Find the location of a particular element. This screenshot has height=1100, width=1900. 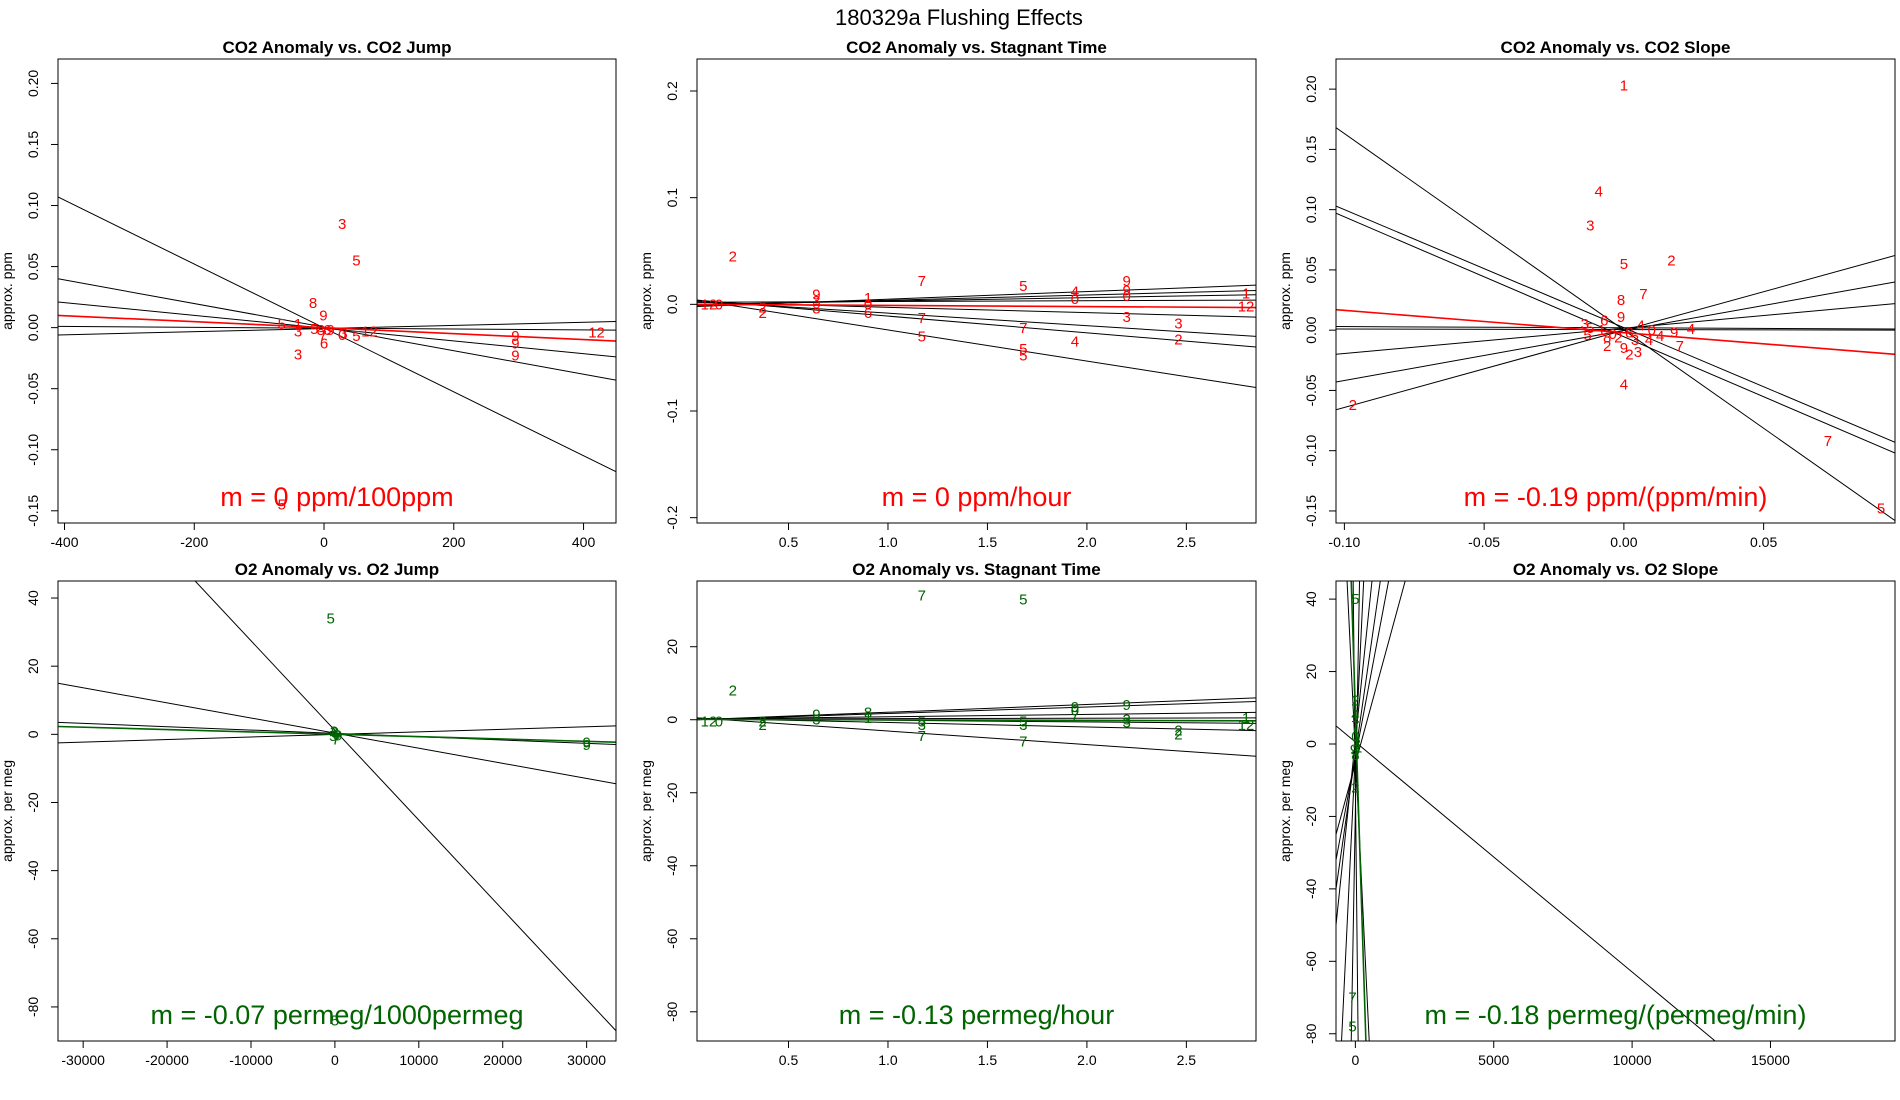

x-tick-label: 30000 is located at coordinates (586, 1060).